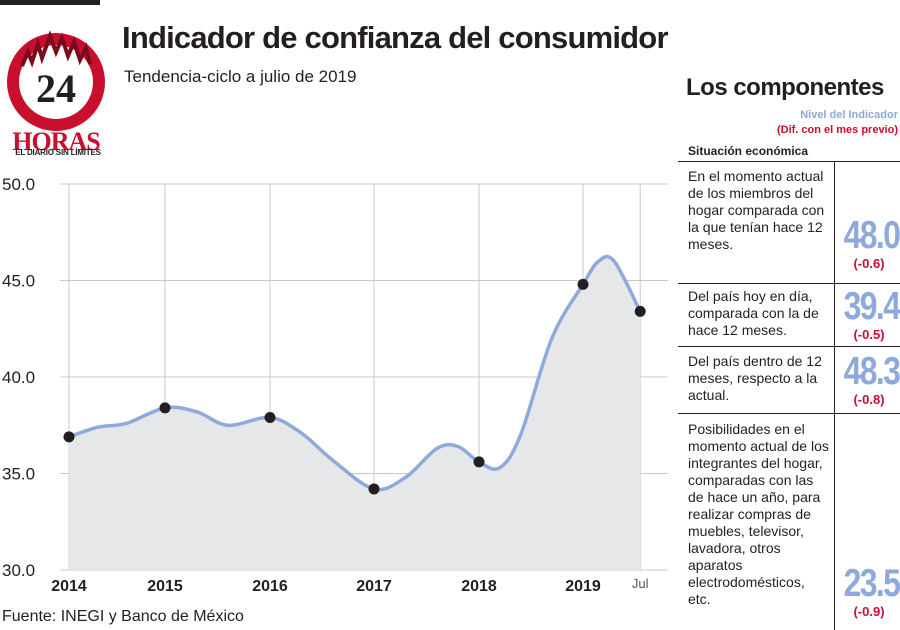 Image resolution: width=900 pixels, height=630 pixels. What do you see at coordinates (165, 585) in the screenshot?
I see `x-tick-label: 2015` at bounding box center [165, 585].